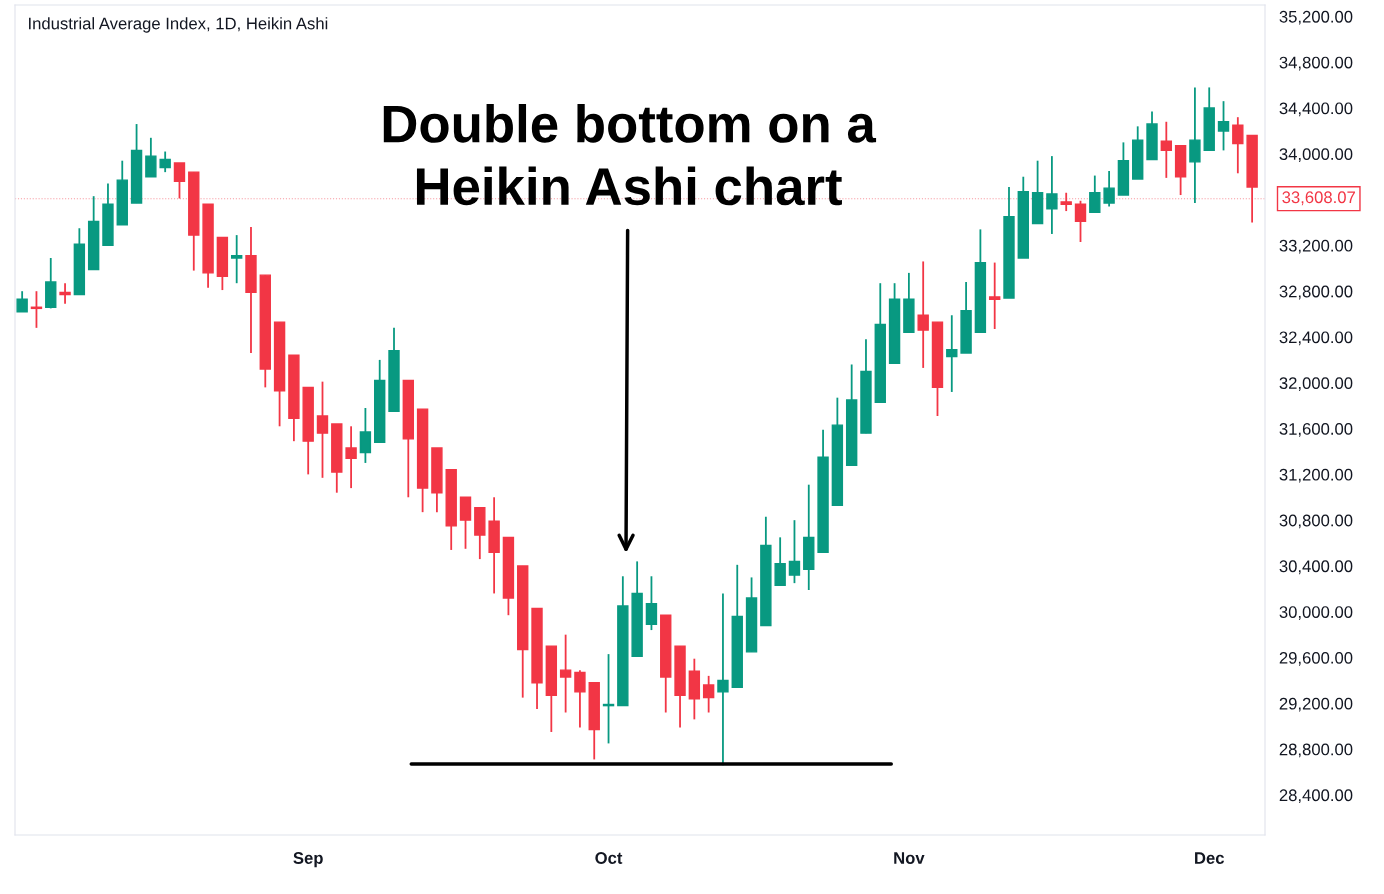  Describe the element at coordinates (1316, 292) in the screenshot. I see `y-tick-label: 32,800.00` at that location.